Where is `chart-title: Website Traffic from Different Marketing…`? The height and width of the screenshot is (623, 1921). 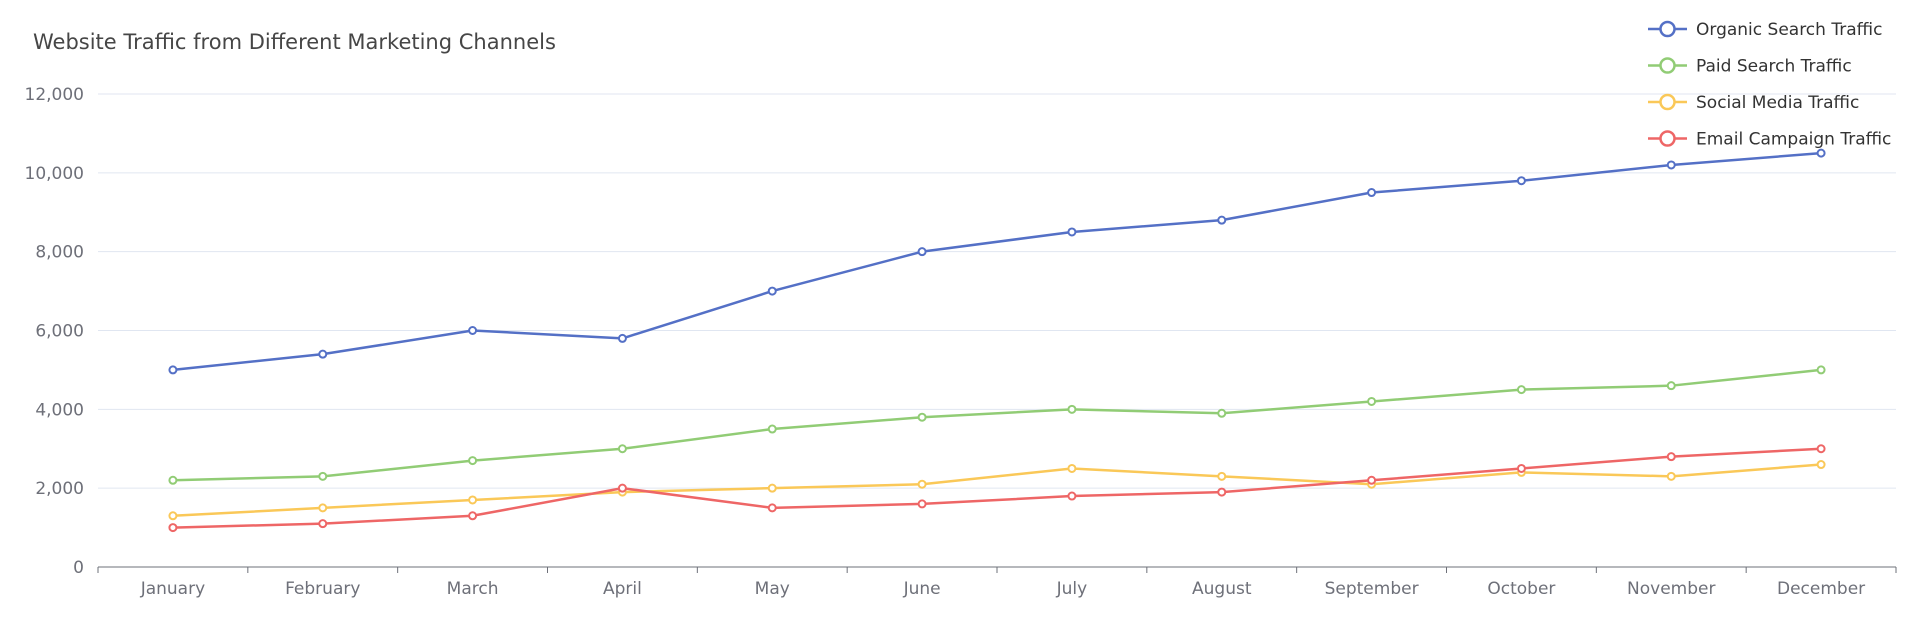 chart-title: Website Traffic from Different Marketing… is located at coordinates (294, 42).